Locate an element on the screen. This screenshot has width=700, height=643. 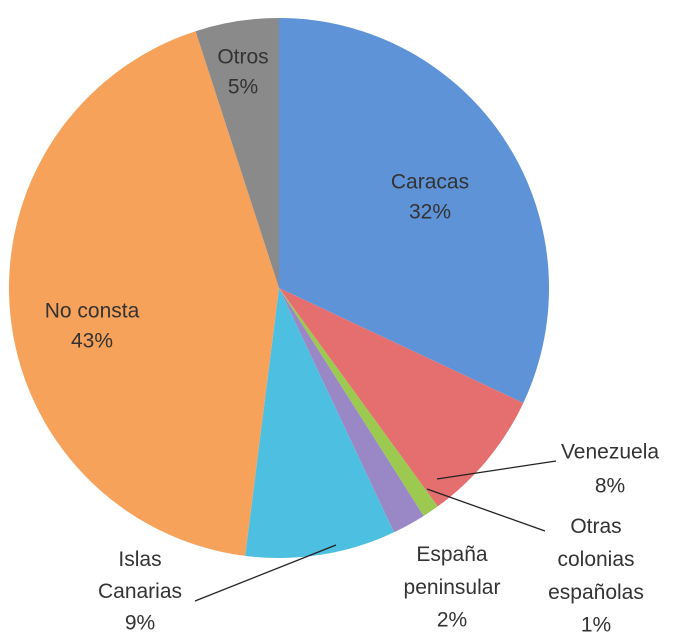
slice-label: No consta is located at coordinates (92, 311).